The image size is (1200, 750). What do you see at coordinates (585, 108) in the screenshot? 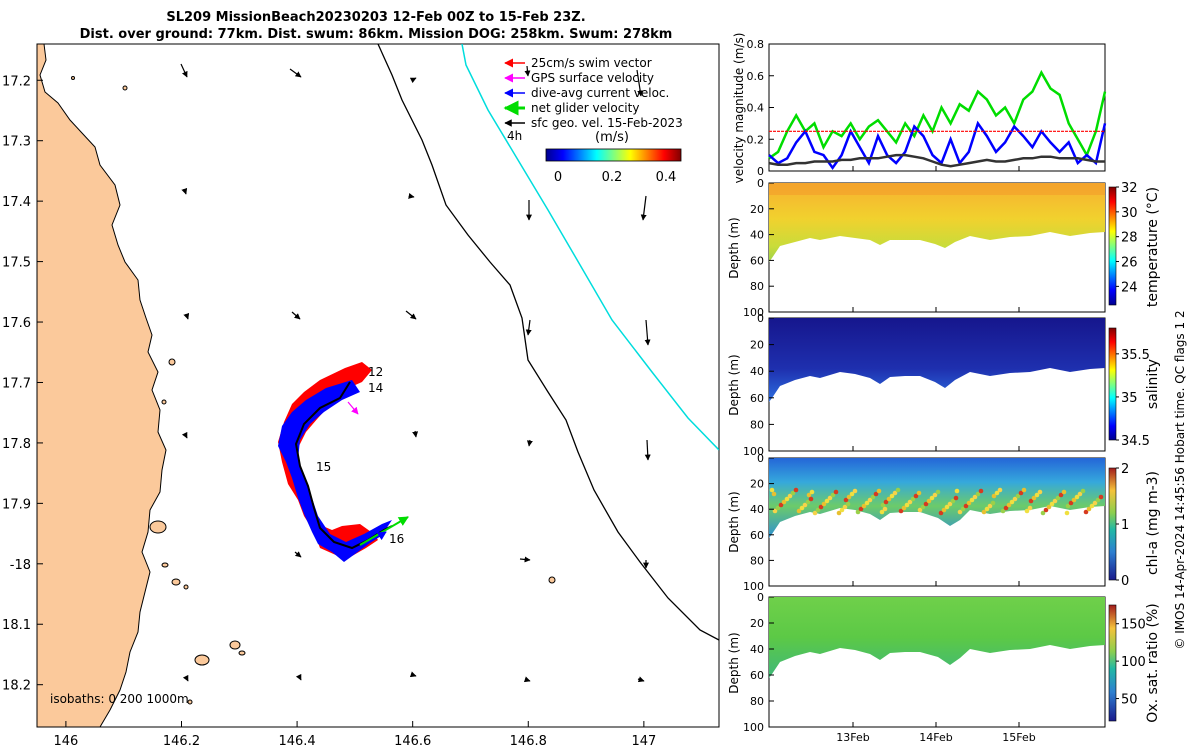
I see `legend-label: net glider velocity` at bounding box center [585, 108].